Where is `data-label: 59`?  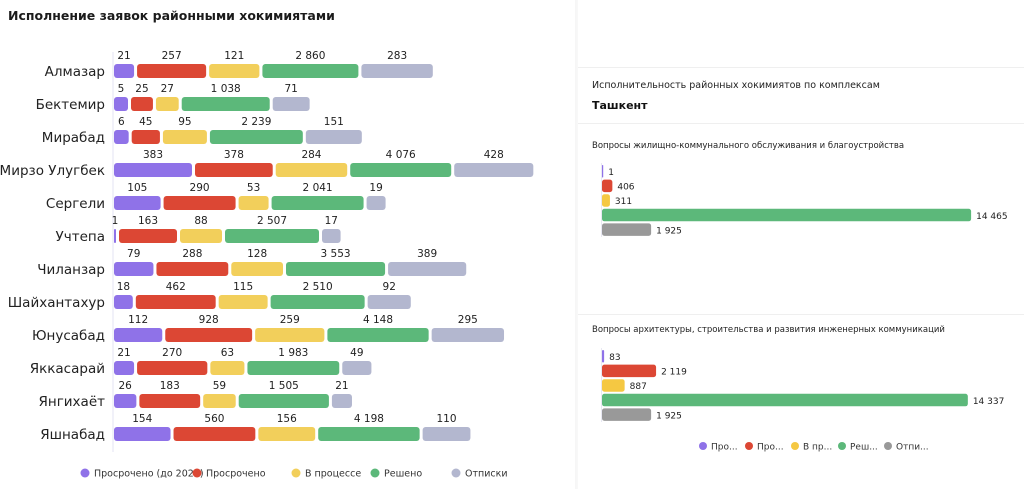 data-label: 59 is located at coordinates (219, 386).